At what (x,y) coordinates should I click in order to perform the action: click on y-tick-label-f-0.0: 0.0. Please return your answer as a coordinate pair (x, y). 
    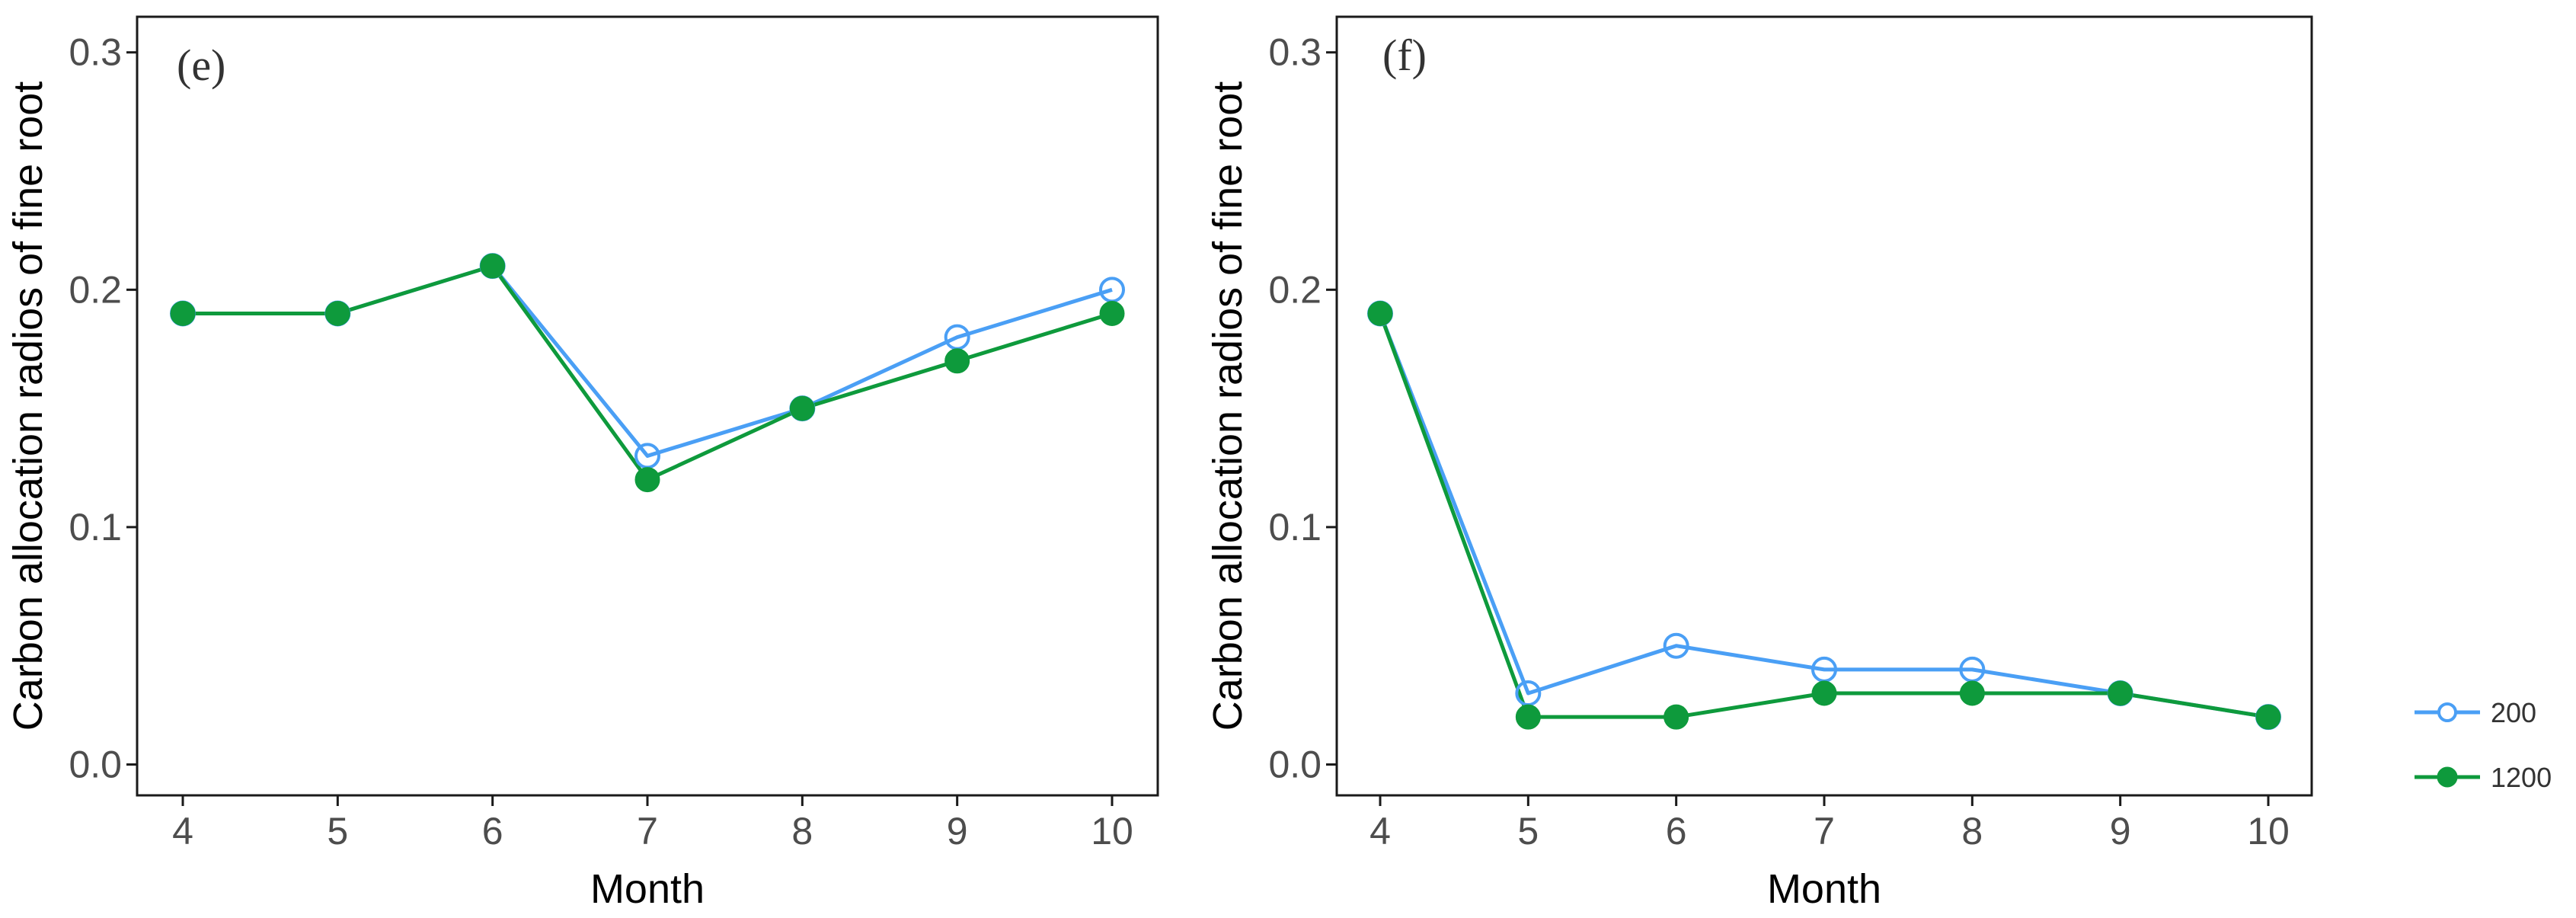
    Looking at the image, I should click on (1295, 764).